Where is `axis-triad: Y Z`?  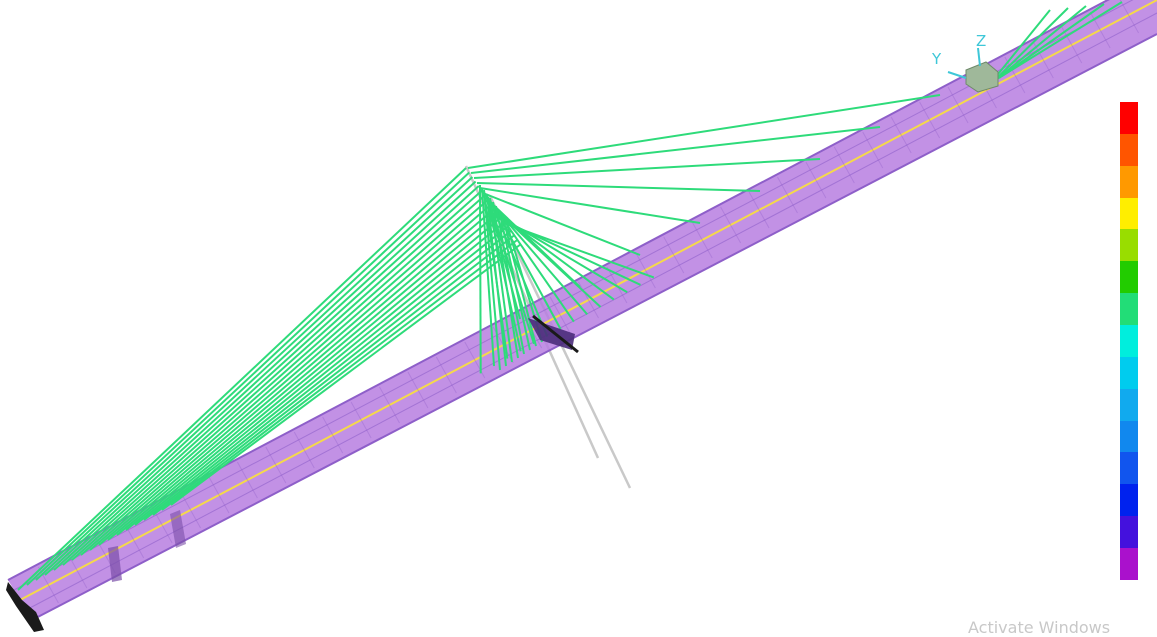 axis-triad: Y Z is located at coordinates (965, 62).